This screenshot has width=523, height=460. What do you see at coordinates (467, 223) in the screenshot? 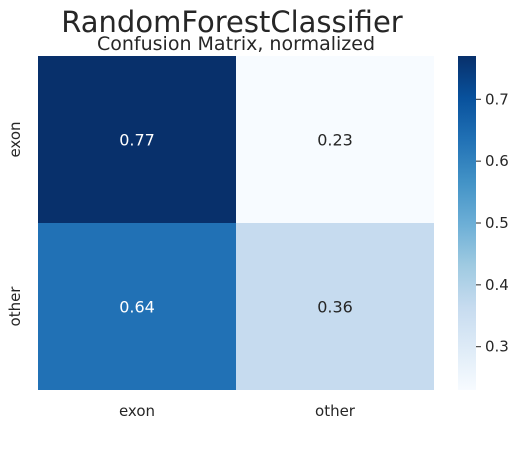
I see `colorbar` at bounding box center [467, 223].